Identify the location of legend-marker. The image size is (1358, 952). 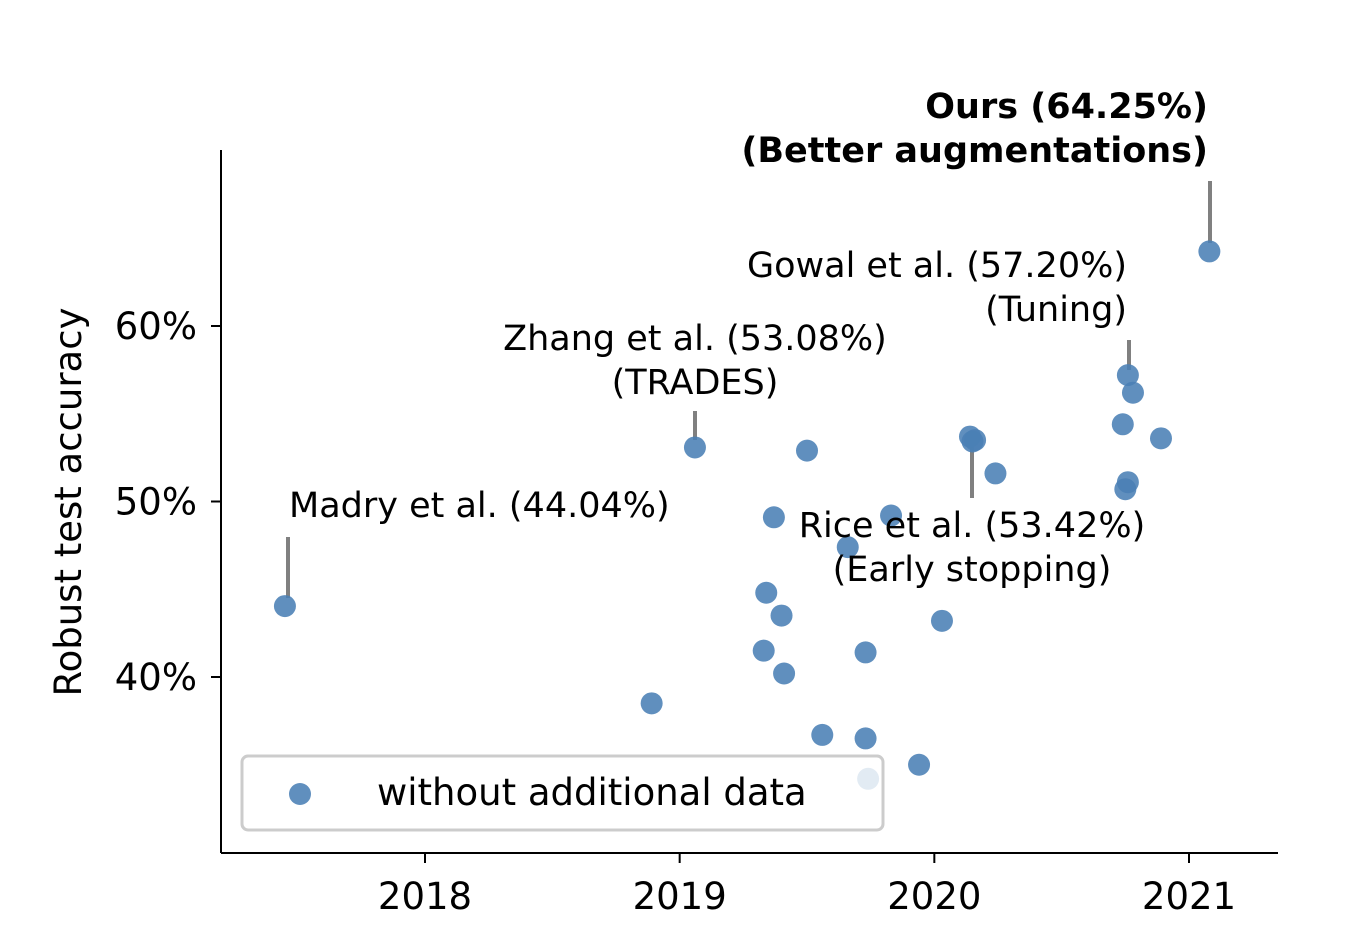
(300, 794).